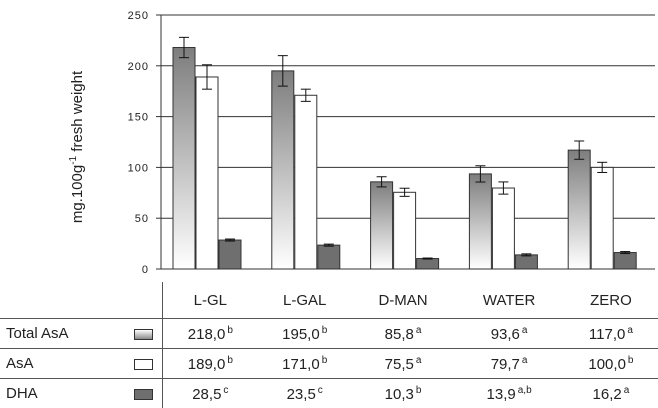  What do you see at coordinates (142, 219) in the screenshot?
I see `y-tick-label: 50` at bounding box center [142, 219].